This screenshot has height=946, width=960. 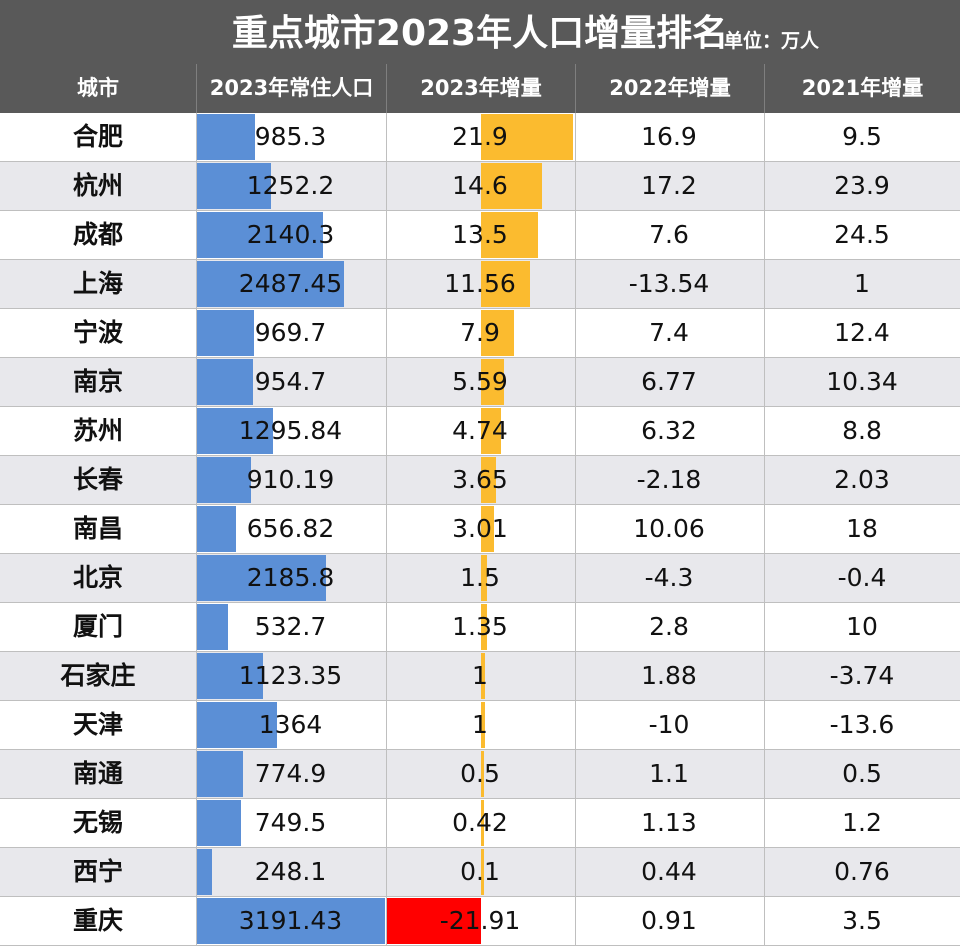 What do you see at coordinates (290, 871) in the screenshot?
I see `pop2023-value-text: 248.1` at bounding box center [290, 871].